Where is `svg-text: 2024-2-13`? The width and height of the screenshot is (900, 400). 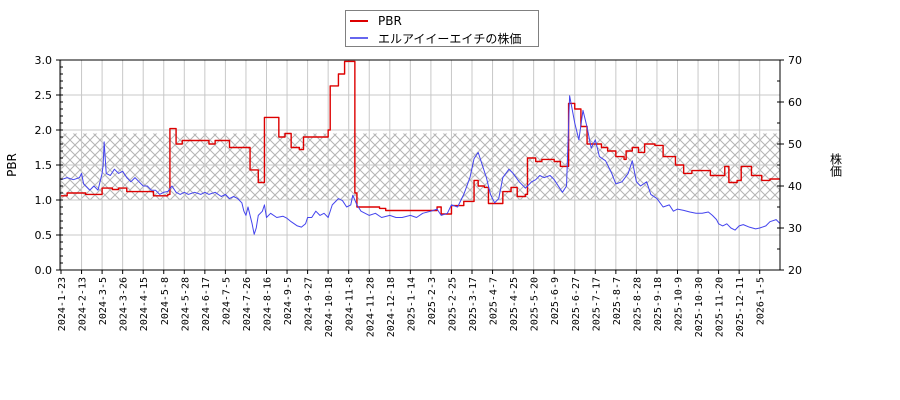 svg-text: 2024-2-13 is located at coordinates (83, 304).